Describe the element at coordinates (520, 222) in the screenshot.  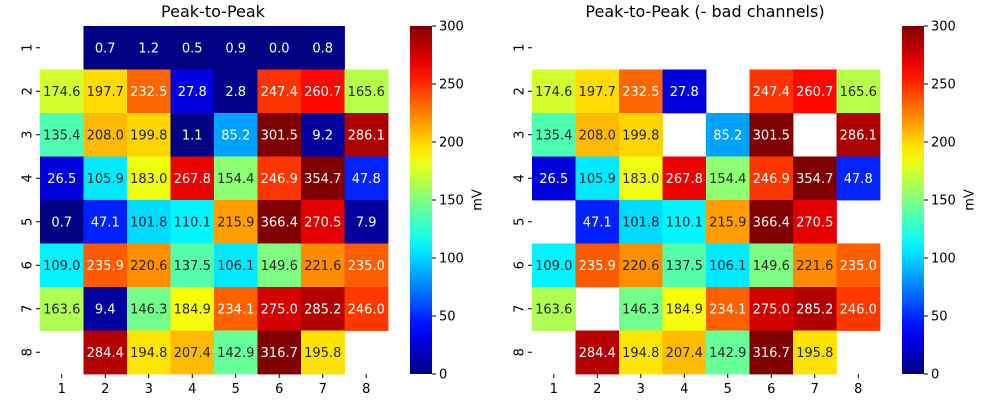
I see `y-tick-label: 5` at that location.